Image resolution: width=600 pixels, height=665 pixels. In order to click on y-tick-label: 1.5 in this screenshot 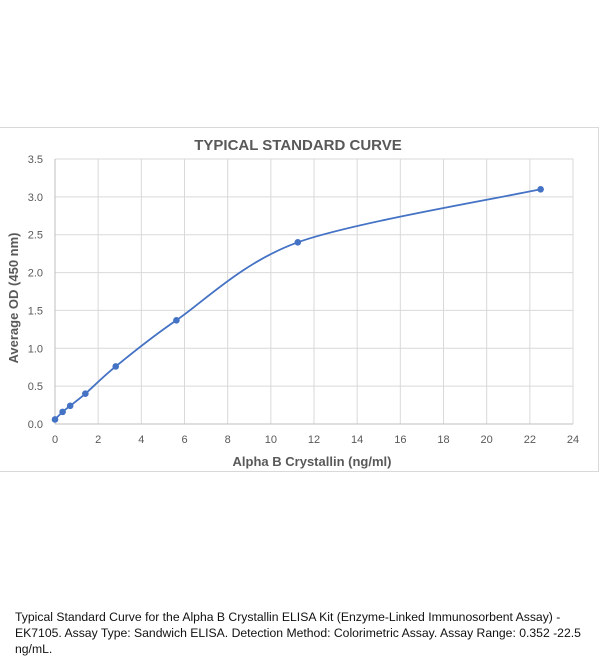, I will do `click(35, 311)`.